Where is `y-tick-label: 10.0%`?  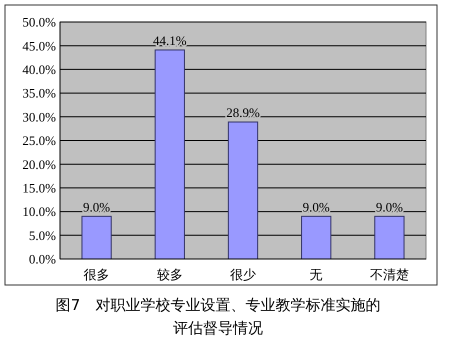 y-tick-label: 10.0% is located at coordinates (39, 212).